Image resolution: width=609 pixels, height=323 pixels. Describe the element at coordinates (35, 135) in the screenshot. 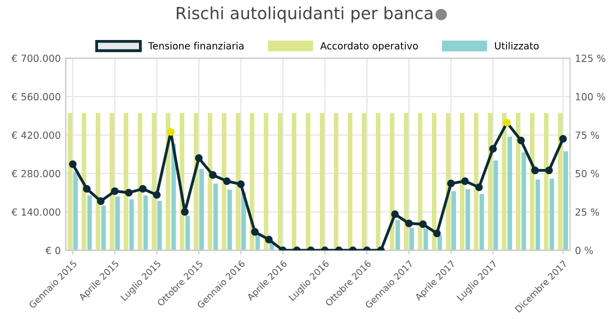

I see `y-tick-label: € 420.000` at that location.